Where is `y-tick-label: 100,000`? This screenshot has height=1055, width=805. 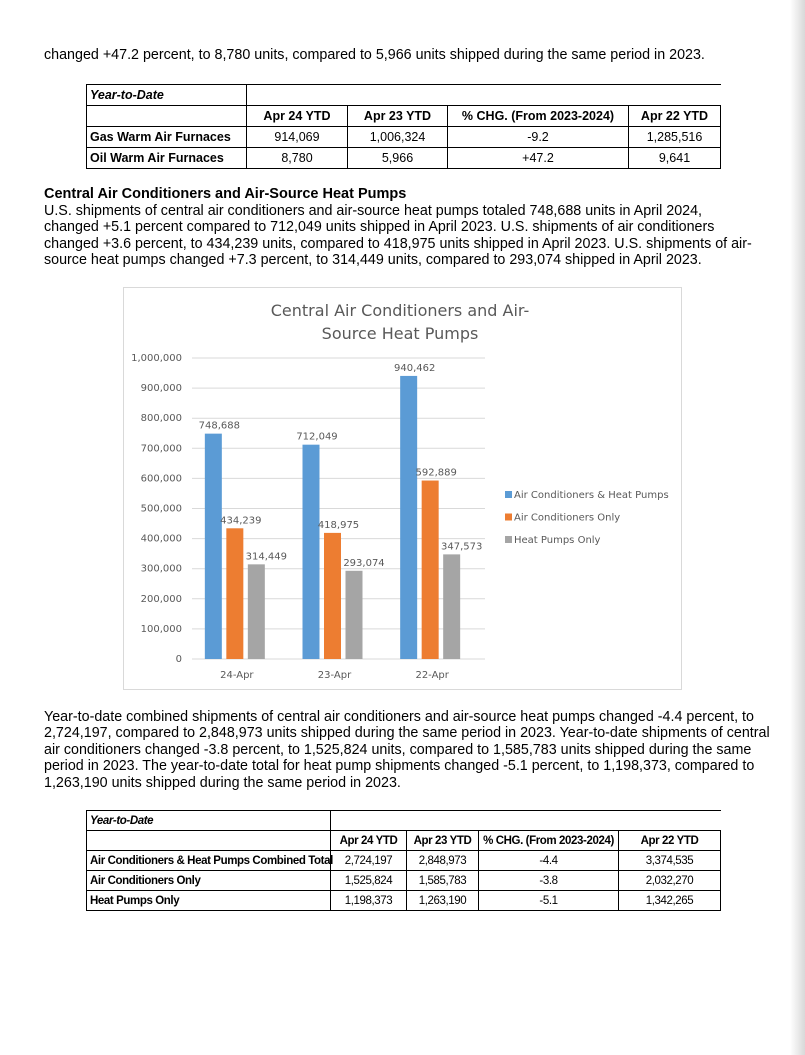 y-tick-label: 100,000 is located at coordinates (161, 629).